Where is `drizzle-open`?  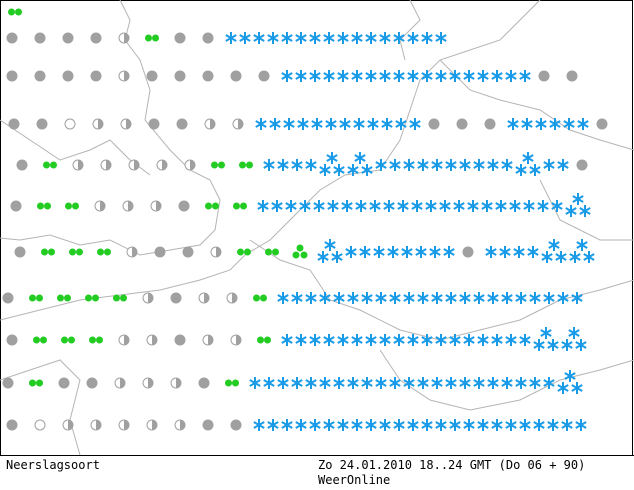
drizzle-open is located at coordinates (40, 425).